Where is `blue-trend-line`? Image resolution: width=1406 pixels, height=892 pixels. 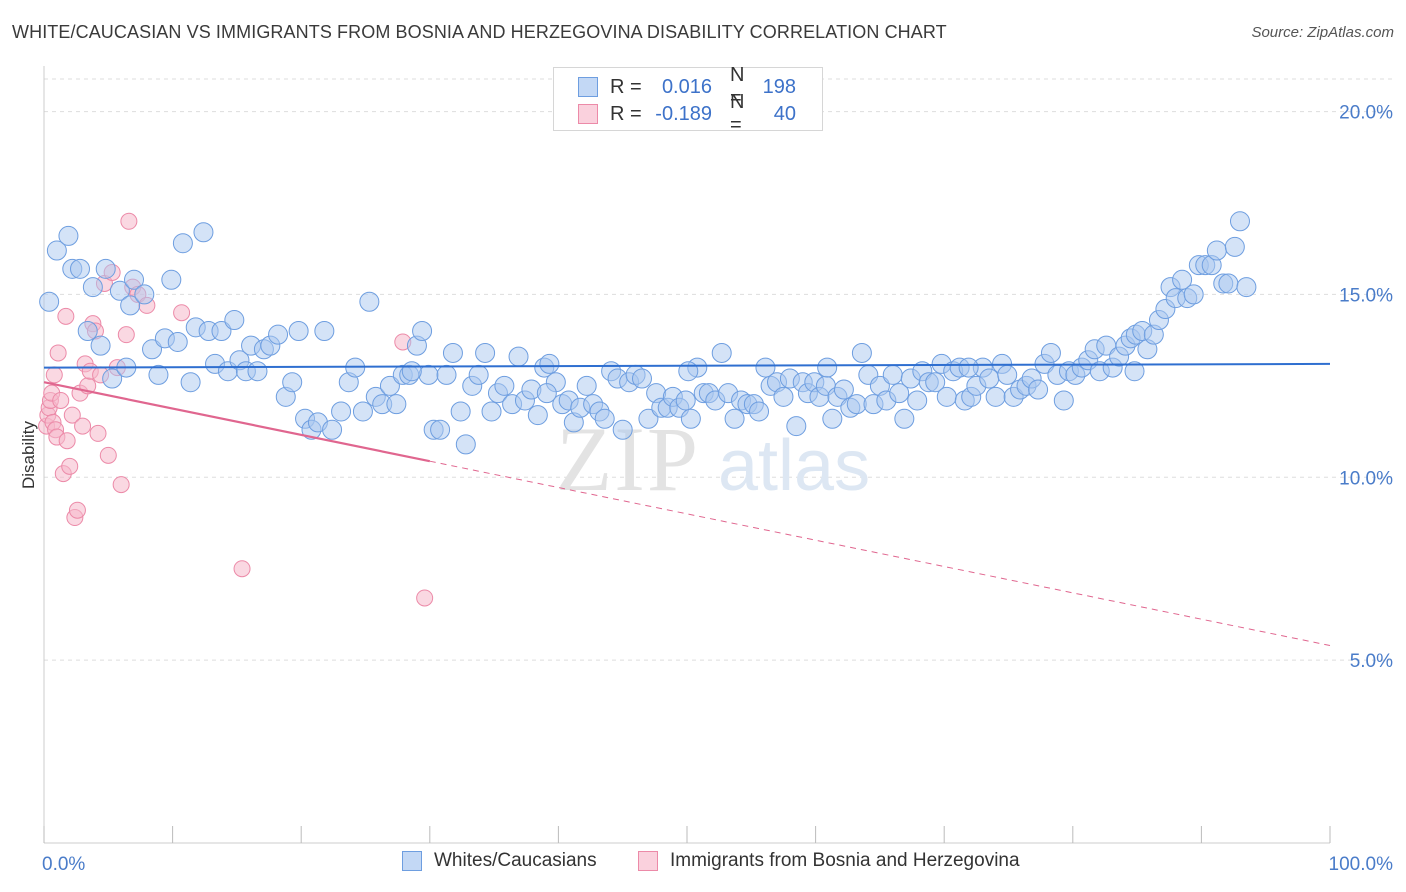 blue-trend-line is located at coordinates (687, 365).